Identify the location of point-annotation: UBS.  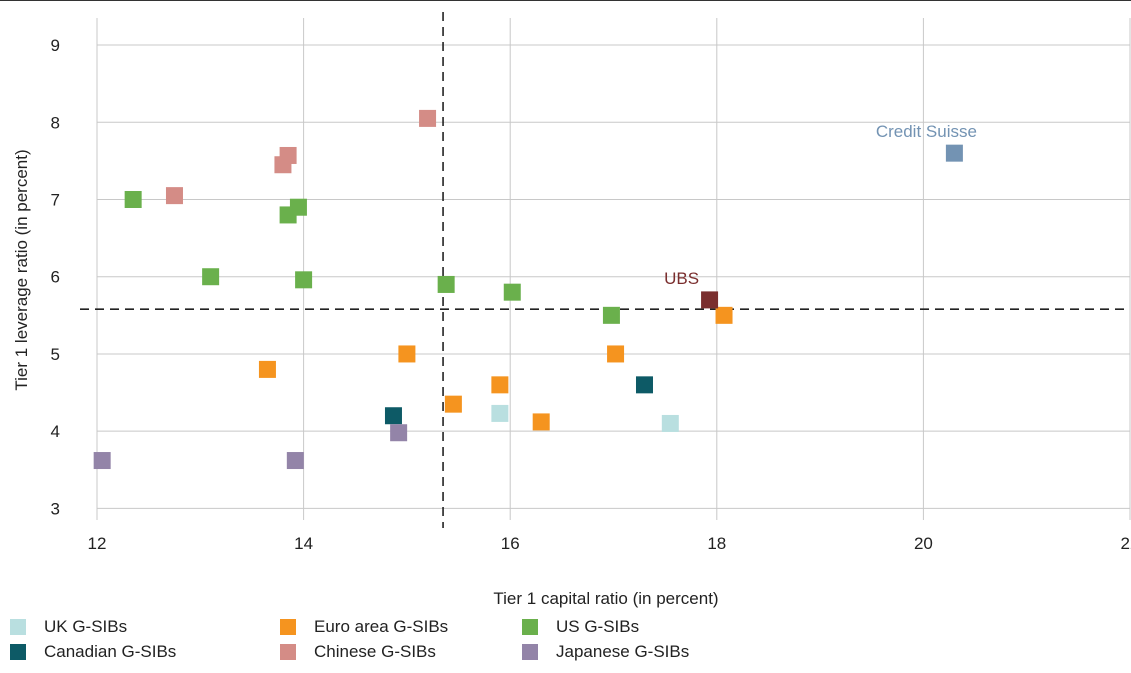
(681, 278).